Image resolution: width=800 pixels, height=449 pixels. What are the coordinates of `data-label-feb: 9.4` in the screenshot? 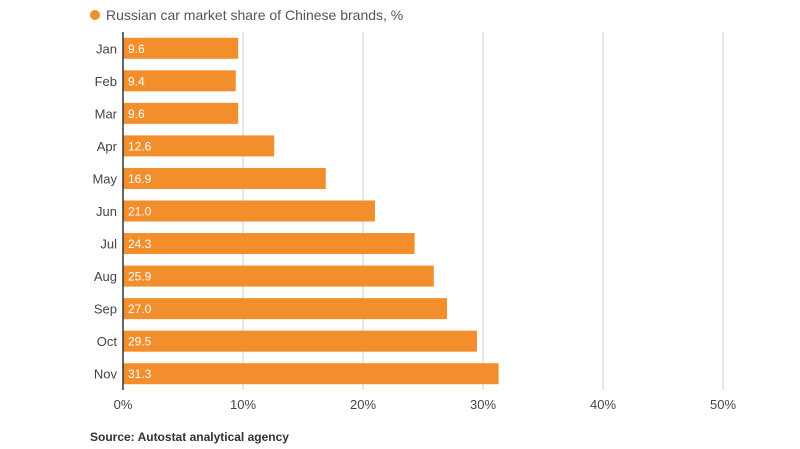 It's located at (136, 81).